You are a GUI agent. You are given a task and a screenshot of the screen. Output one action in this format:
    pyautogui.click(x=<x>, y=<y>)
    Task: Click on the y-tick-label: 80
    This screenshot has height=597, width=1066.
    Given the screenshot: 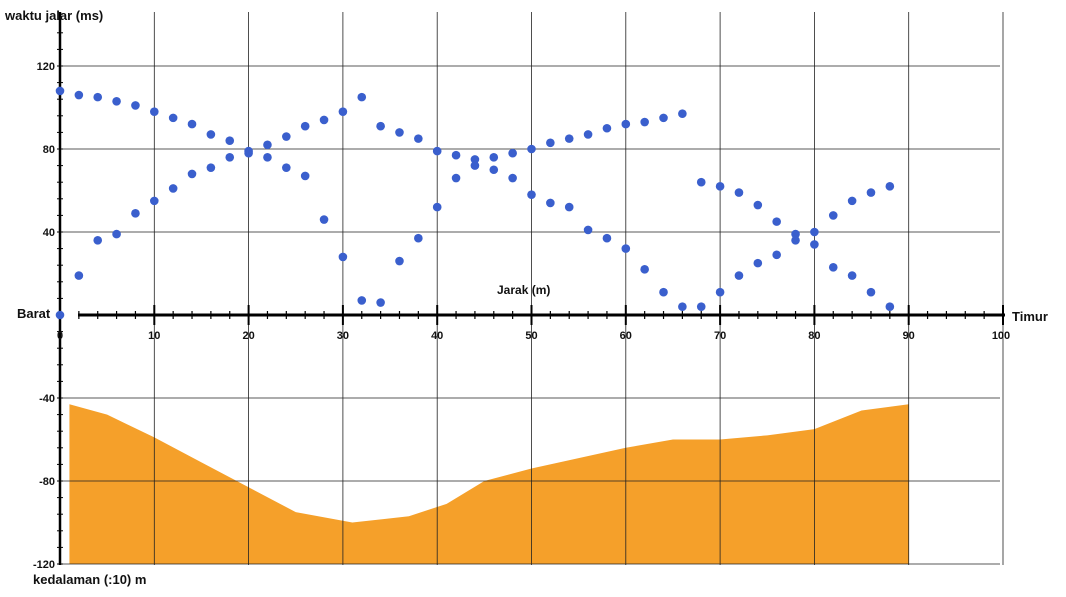 What is the action you would take?
    pyautogui.click(x=49, y=150)
    